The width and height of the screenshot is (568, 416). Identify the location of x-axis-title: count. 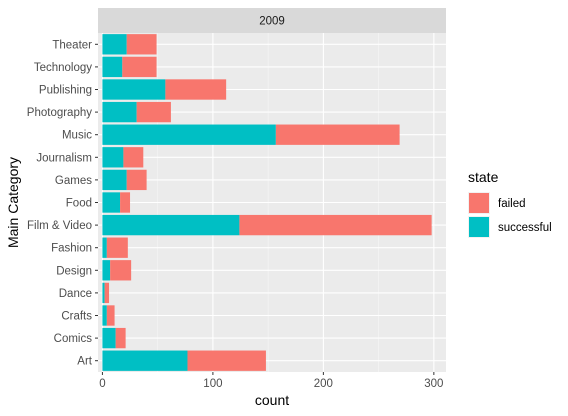
(272, 400).